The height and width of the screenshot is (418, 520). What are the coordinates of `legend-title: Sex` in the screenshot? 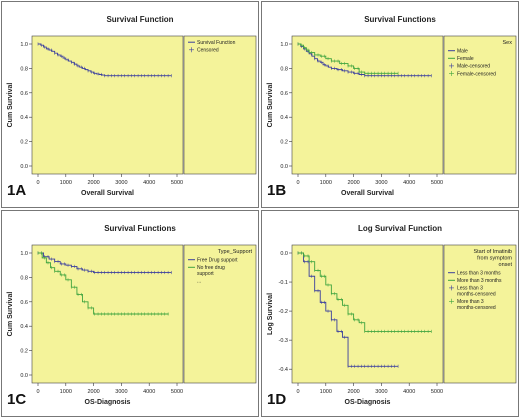 It's located at (508, 43).